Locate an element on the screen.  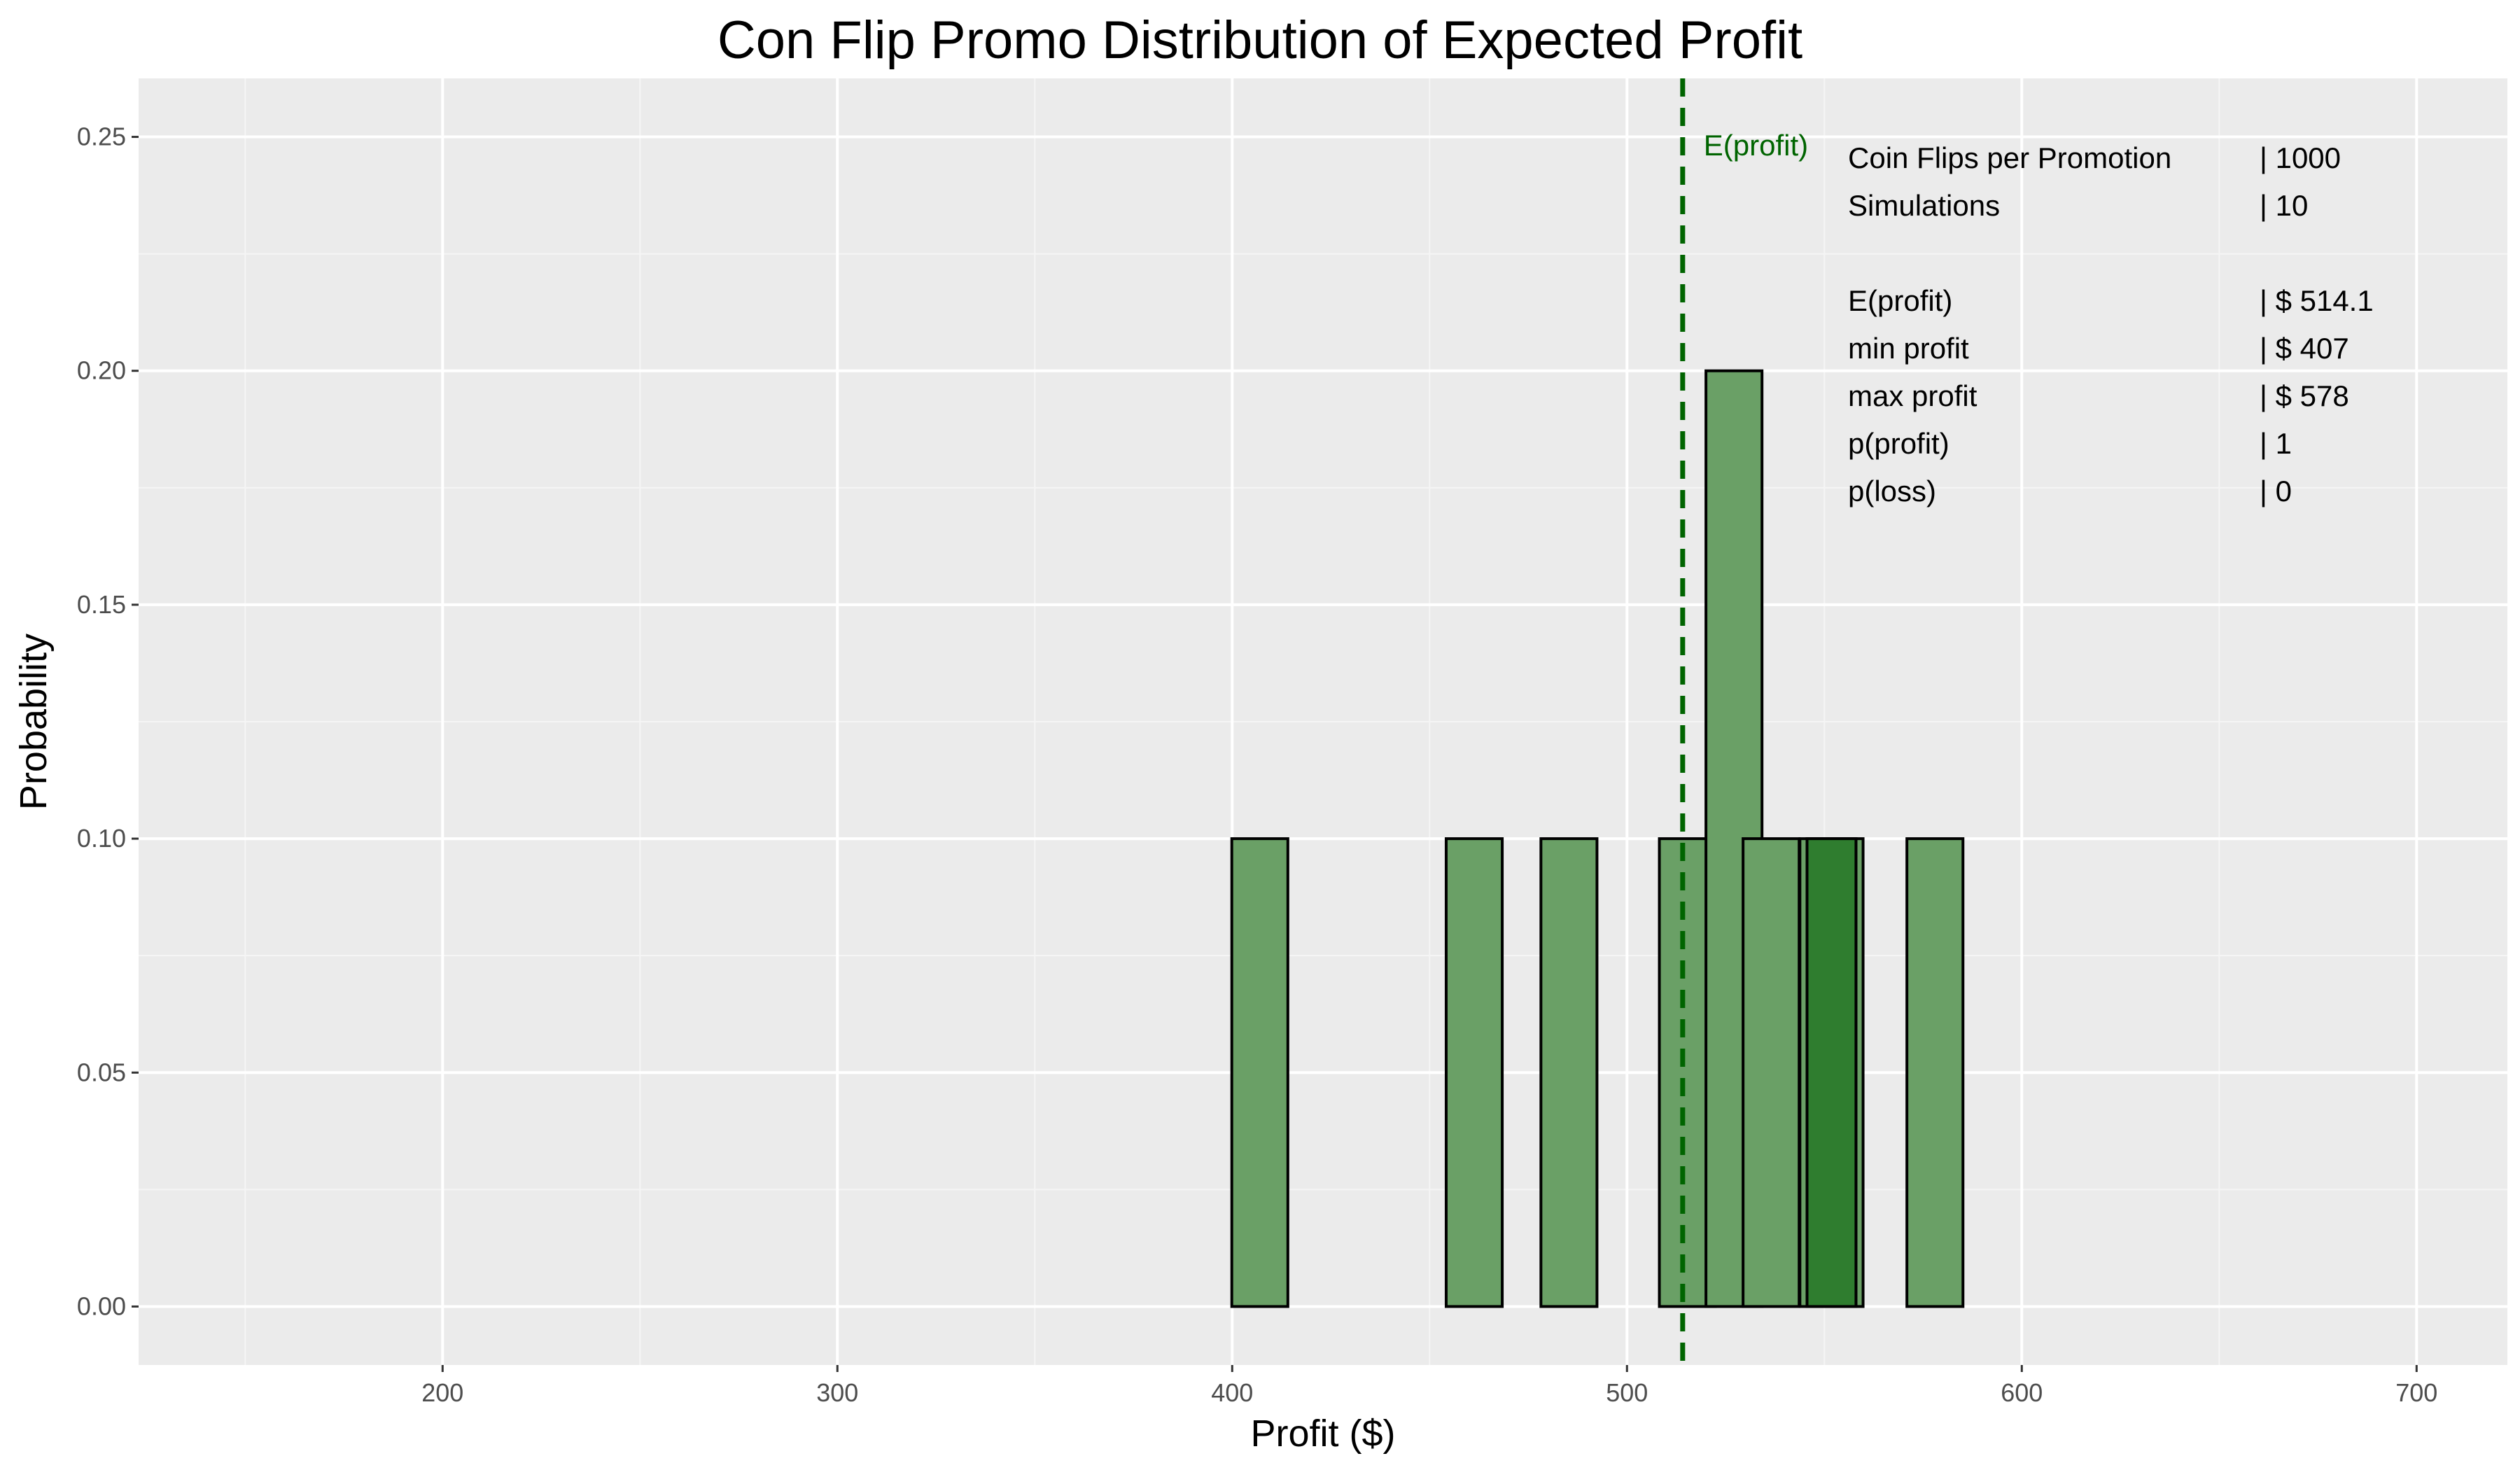
info-row-value: | 0 is located at coordinates (2276, 491).